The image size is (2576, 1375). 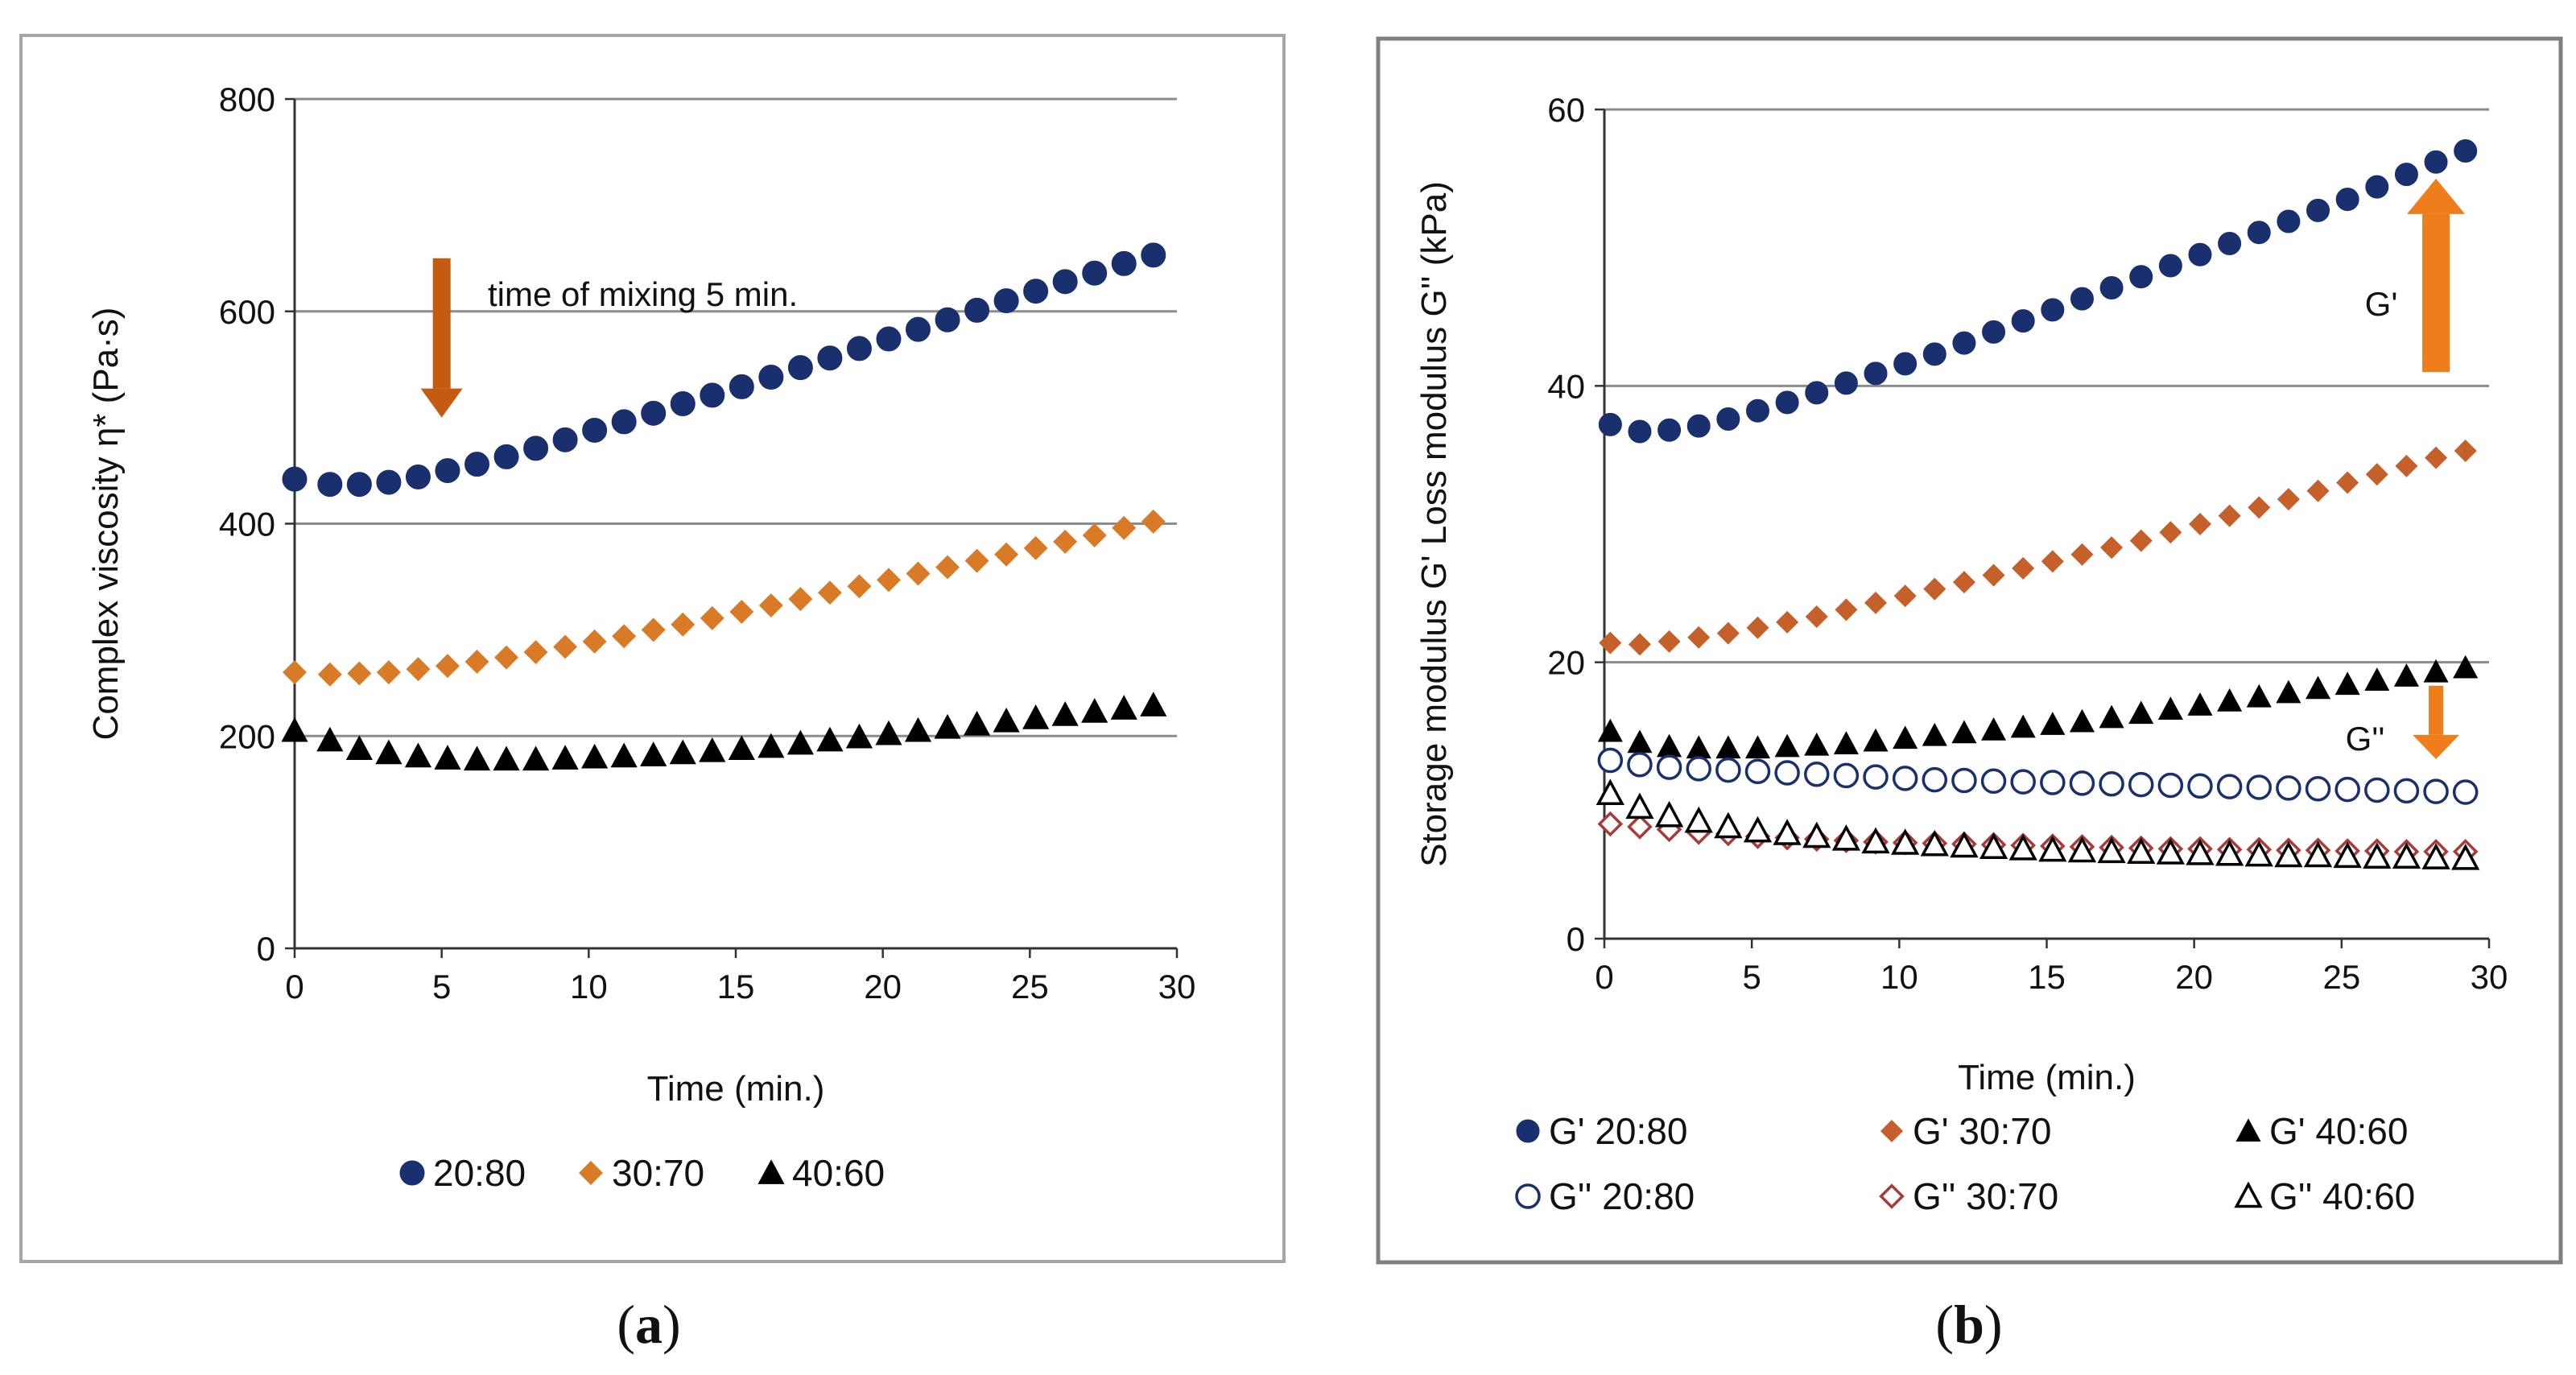 What do you see at coordinates (2342, 1196) in the screenshot?
I see `legend-label: G'' 40:60` at bounding box center [2342, 1196].